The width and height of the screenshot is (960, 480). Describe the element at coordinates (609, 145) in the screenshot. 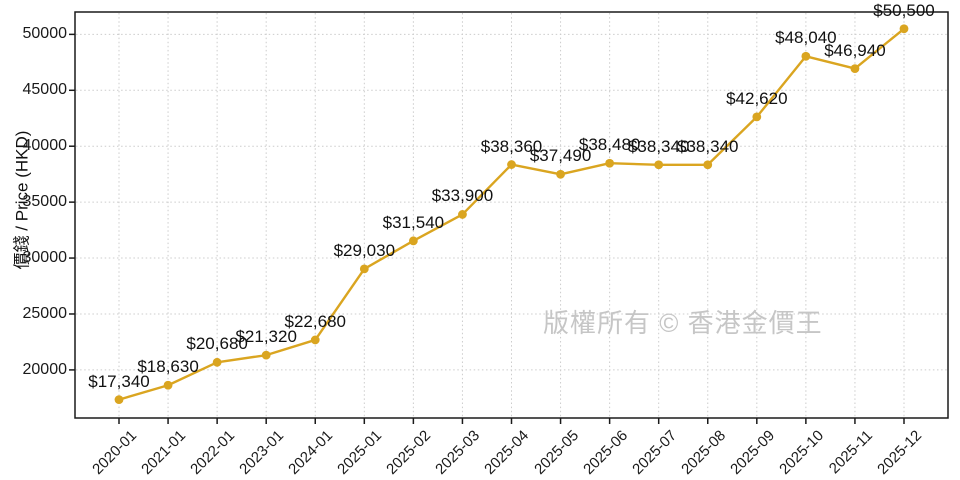

I see `data-point-label: $38,480` at that location.